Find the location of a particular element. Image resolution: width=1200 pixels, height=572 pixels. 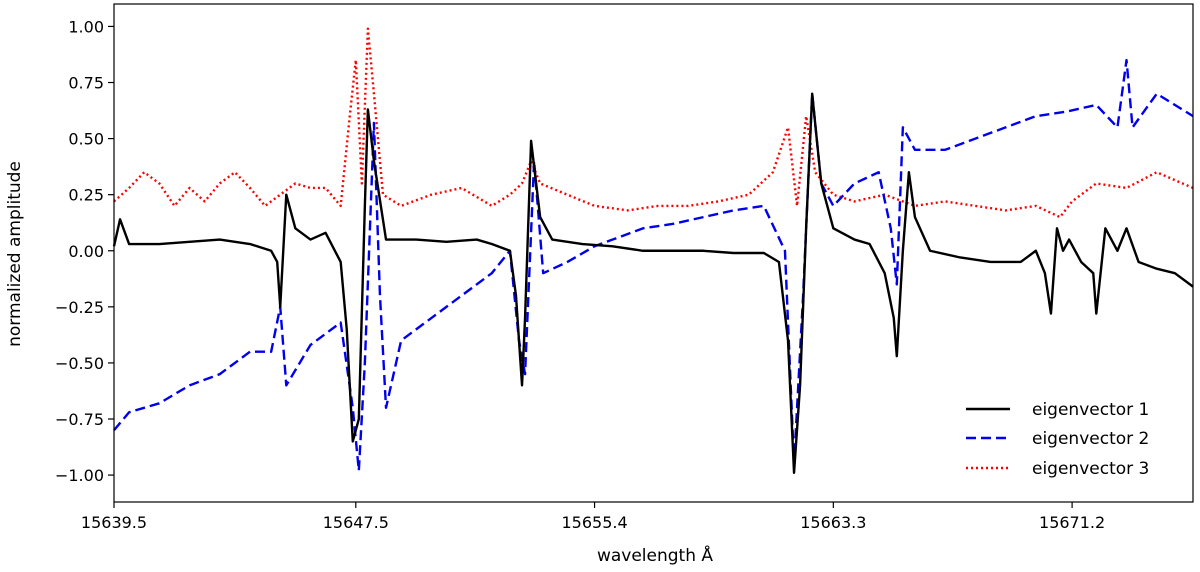

y-tick-label: 0.75 is located at coordinates (86, 83).